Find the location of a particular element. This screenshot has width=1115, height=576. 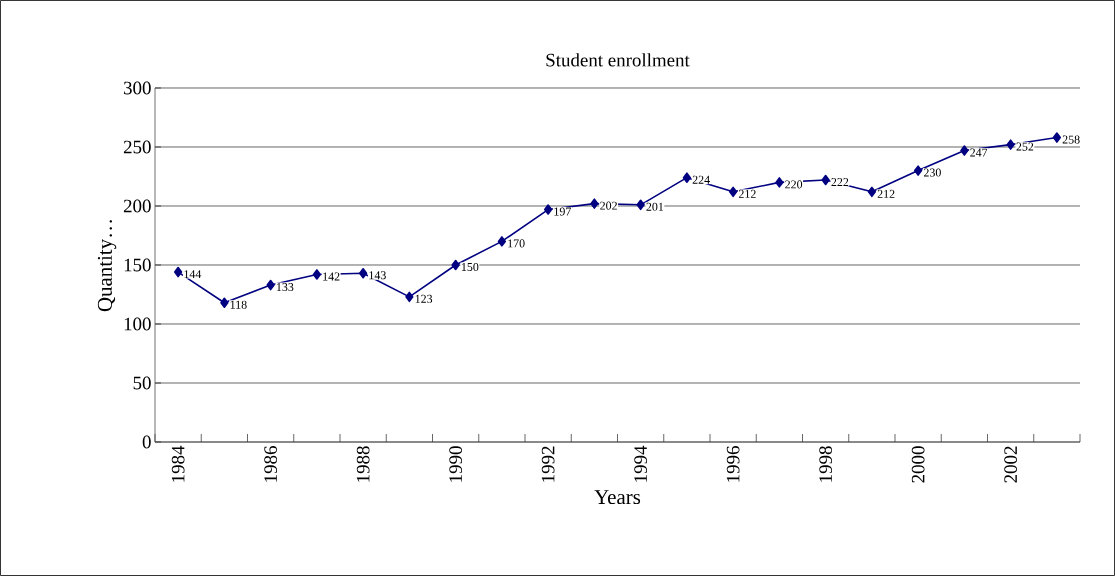

data-label: 252 is located at coordinates (1025, 146).